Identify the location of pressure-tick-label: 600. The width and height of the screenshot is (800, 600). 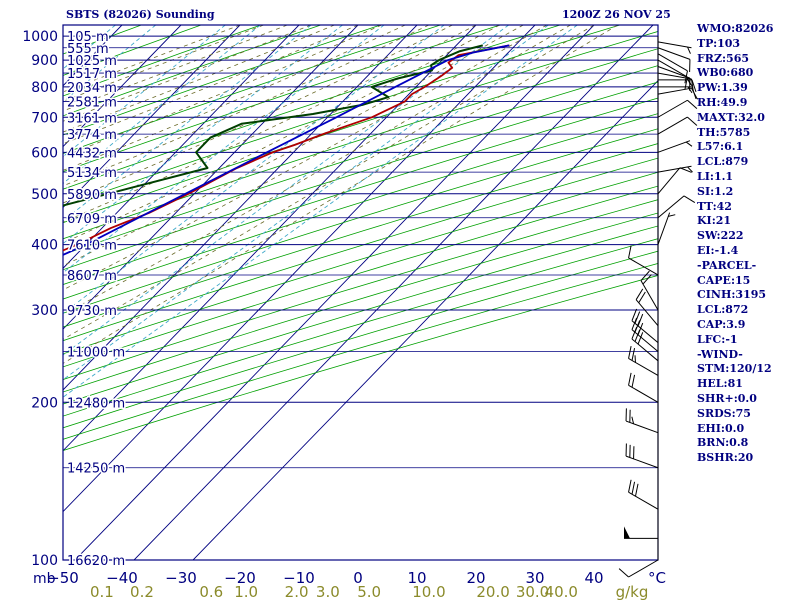
(44, 153).